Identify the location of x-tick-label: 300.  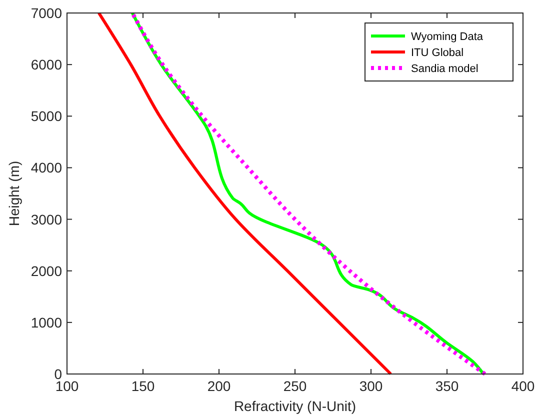
(371, 386).